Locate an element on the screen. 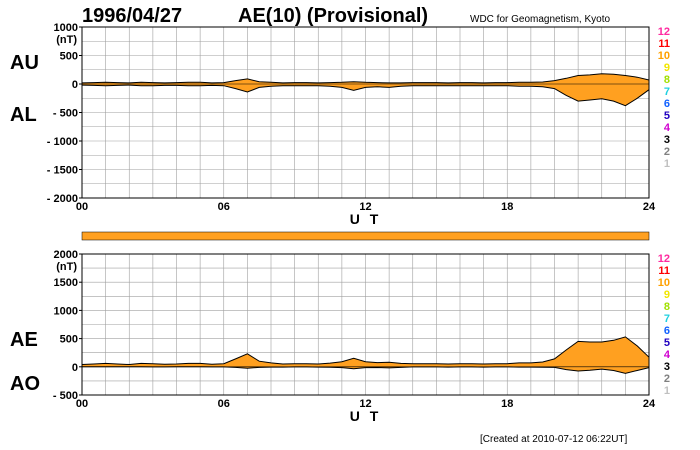 The image size is (700, 450). separator-bar is located at coordinates (365, 236).